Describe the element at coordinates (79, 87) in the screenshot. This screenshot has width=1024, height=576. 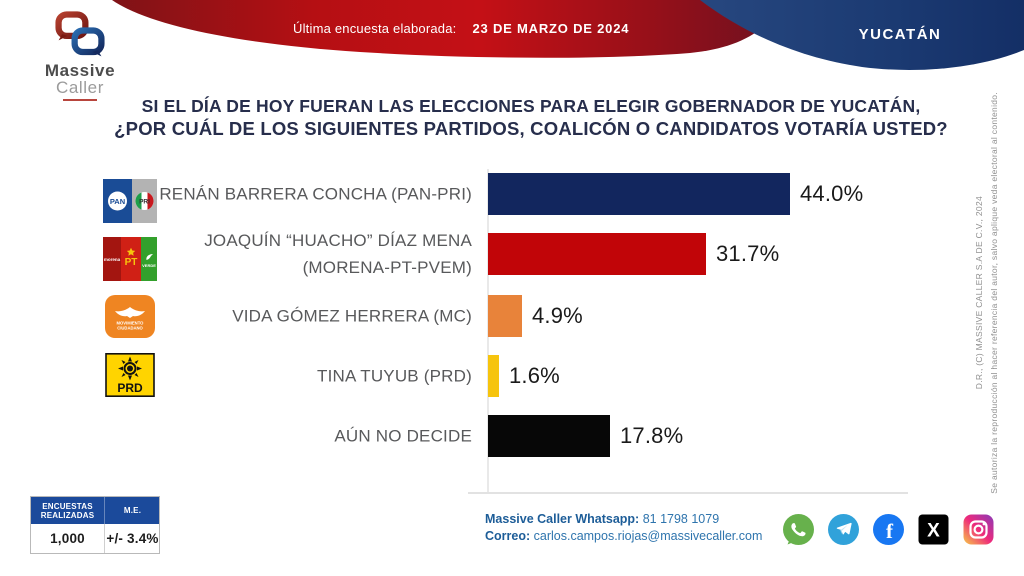
I see `logo-word-caller: Caller` at that location.